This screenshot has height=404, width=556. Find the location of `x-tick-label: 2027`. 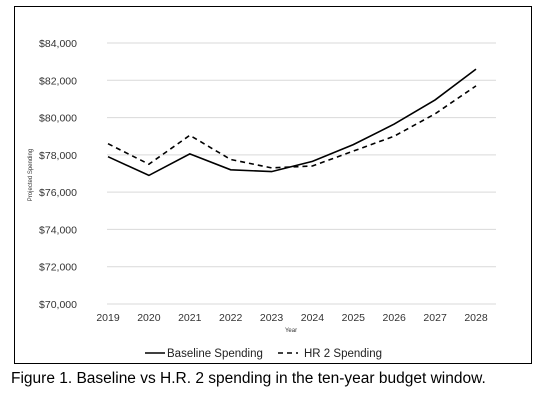

x-tick-label: 2027 is located at coordinates (435, 318).